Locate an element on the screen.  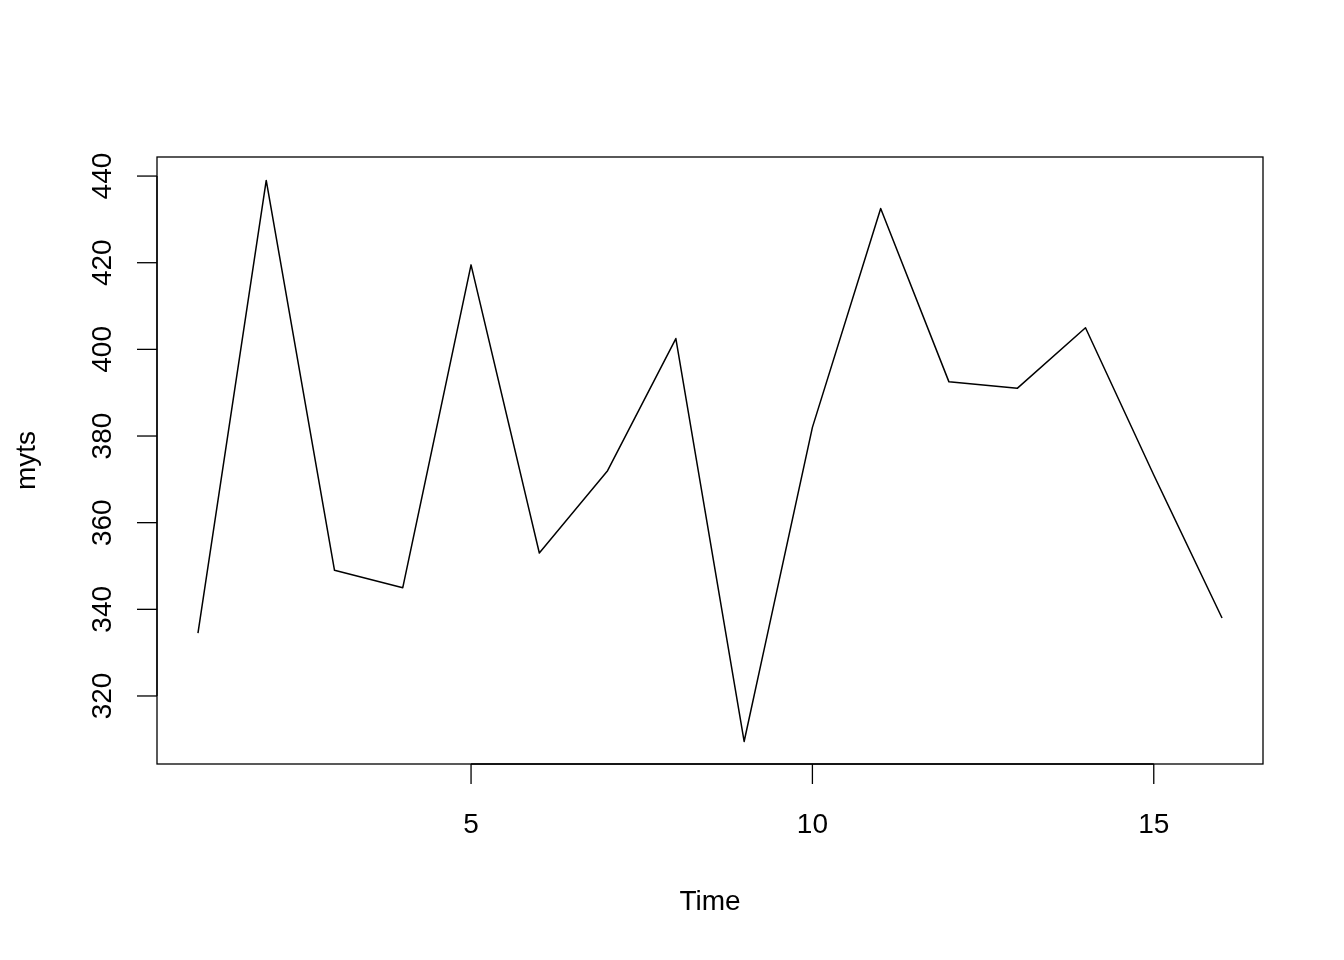
y-tick-label: 360 is located at coordinates (101, 523).